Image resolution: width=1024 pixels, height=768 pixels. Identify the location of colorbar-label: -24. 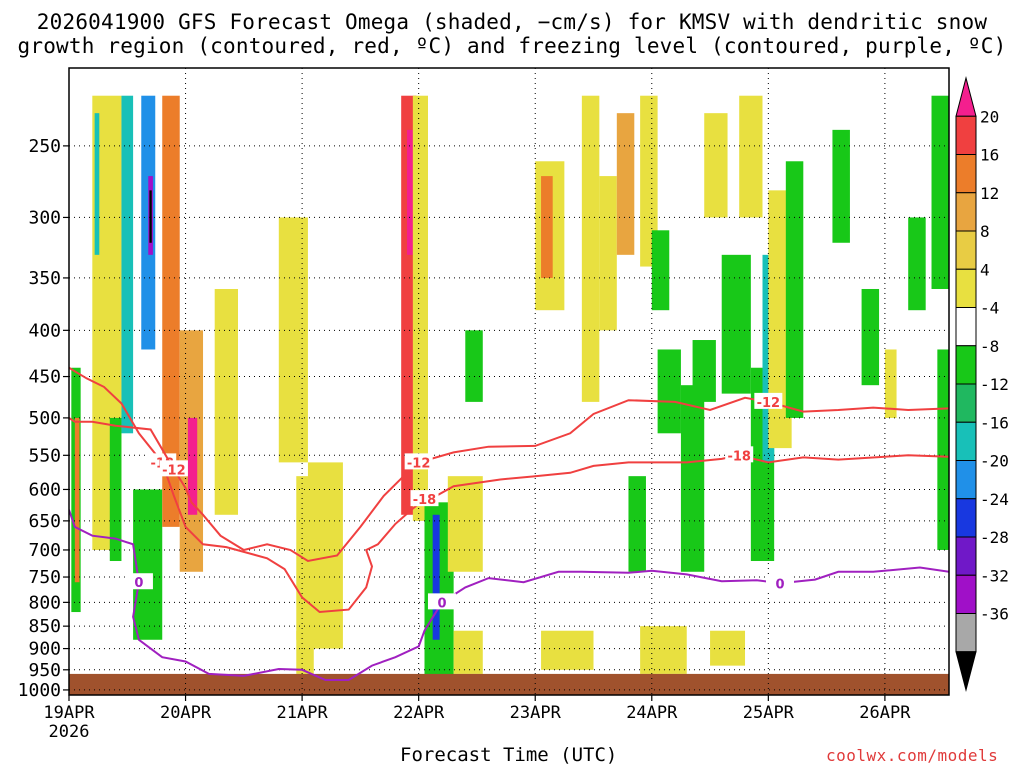
(994, 499).